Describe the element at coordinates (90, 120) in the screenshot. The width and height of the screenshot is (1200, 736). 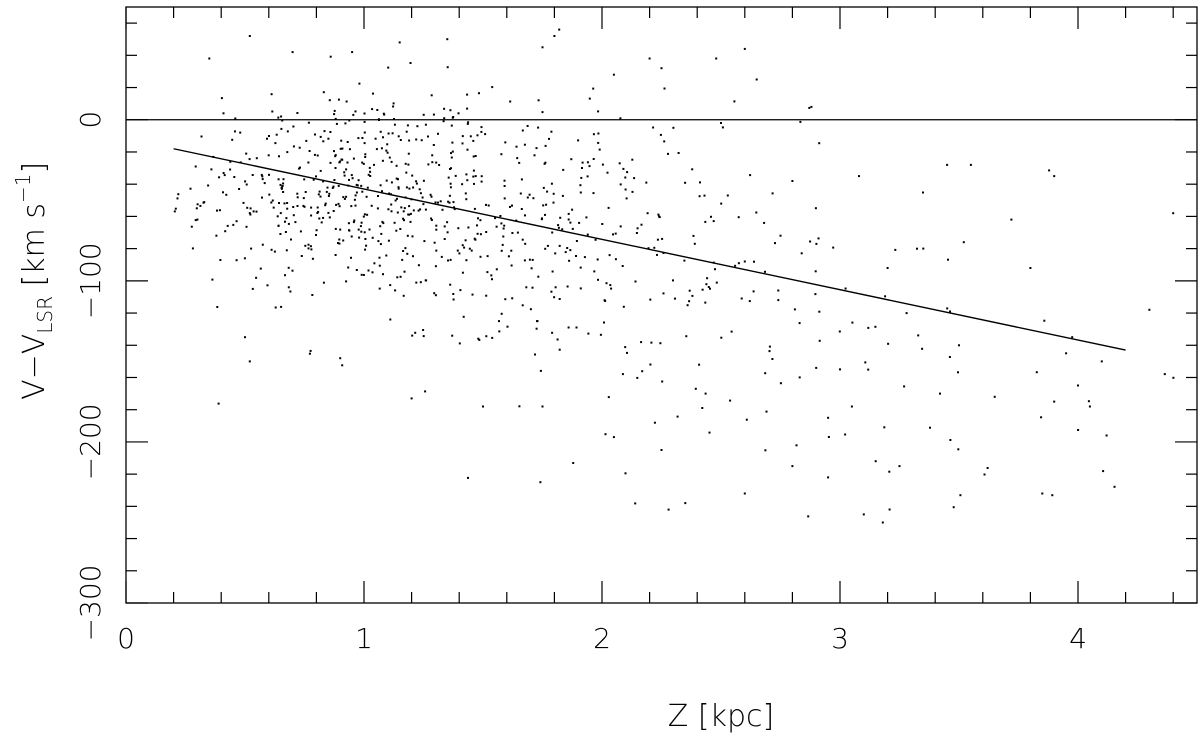
I see `y-tick-label: 0` at that location.